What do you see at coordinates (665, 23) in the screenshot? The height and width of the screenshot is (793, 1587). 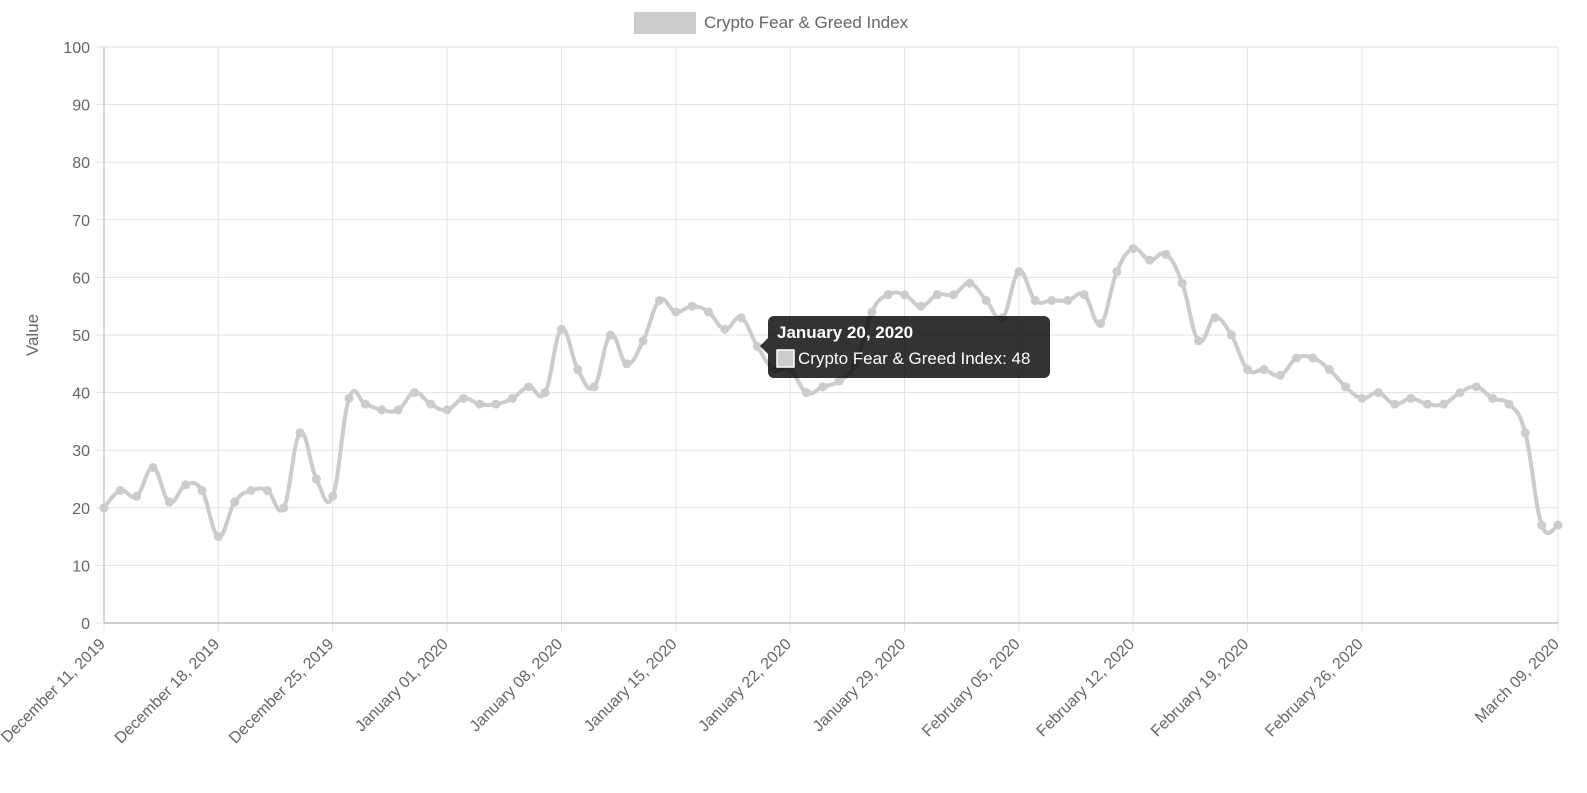 I see `legend-swatch` at bounding box center [665, 23].